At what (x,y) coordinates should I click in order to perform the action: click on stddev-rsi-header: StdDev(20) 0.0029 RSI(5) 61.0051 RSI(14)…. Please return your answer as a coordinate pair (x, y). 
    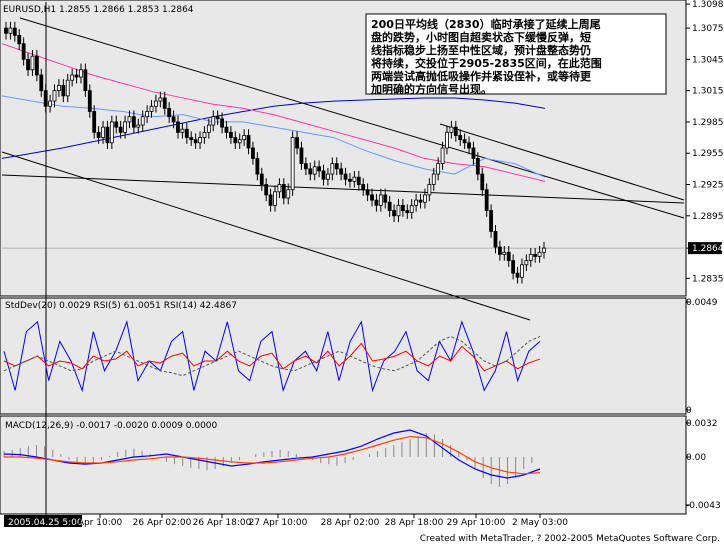
    Looking at the image, I should click on (121, 306).